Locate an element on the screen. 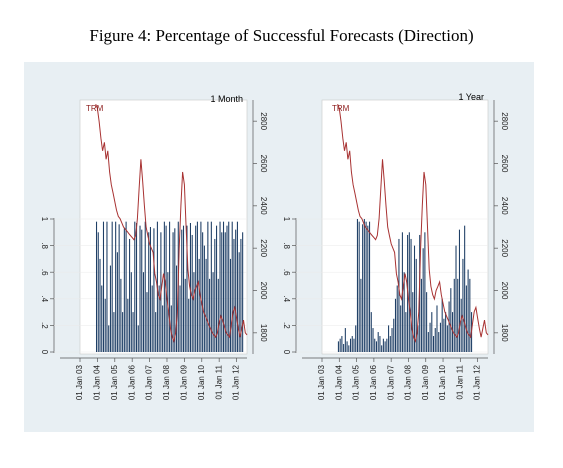  x-tick-label: 01 Jan 10 is located at coordinates (442, 382).